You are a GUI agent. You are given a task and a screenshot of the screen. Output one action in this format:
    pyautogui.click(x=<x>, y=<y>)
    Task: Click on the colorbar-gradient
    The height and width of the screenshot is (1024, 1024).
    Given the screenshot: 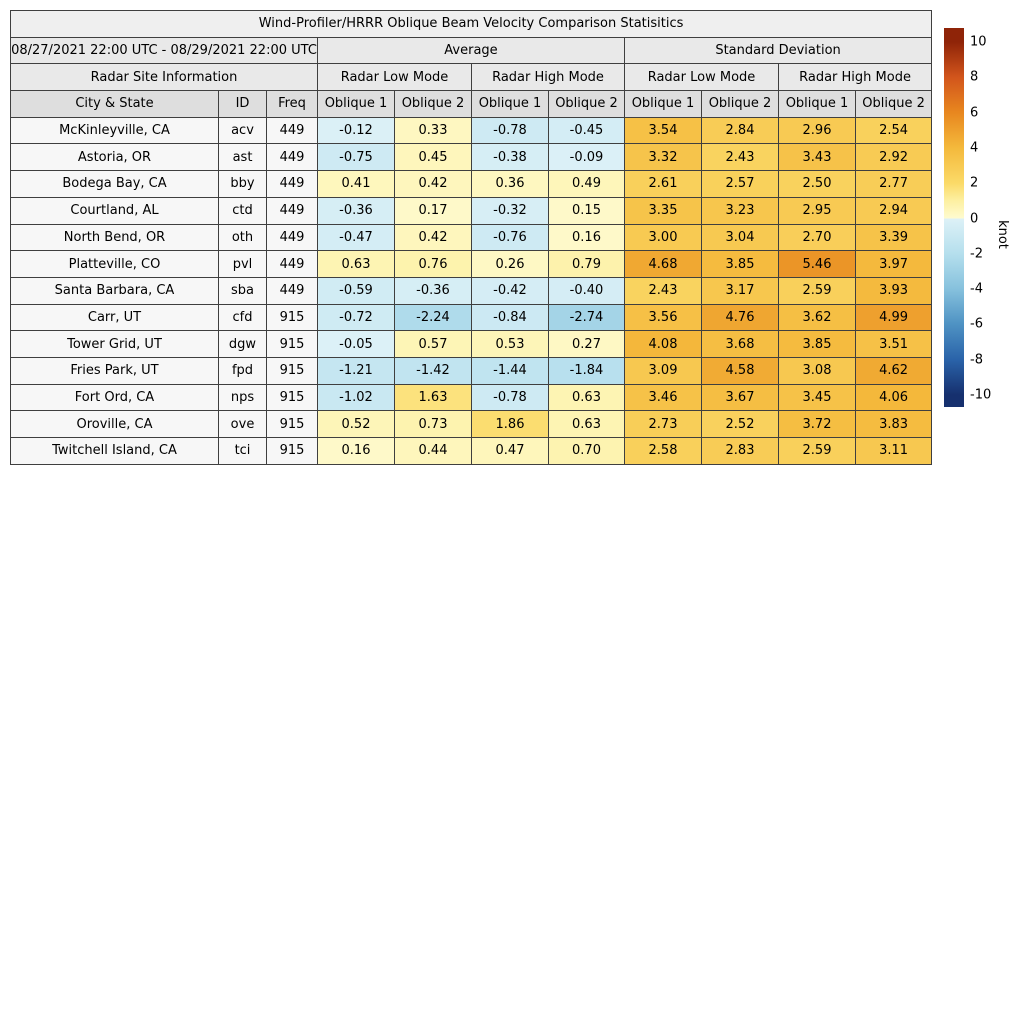 What is the action you would take?
    pyautogui.click(x=954, y=217)
    